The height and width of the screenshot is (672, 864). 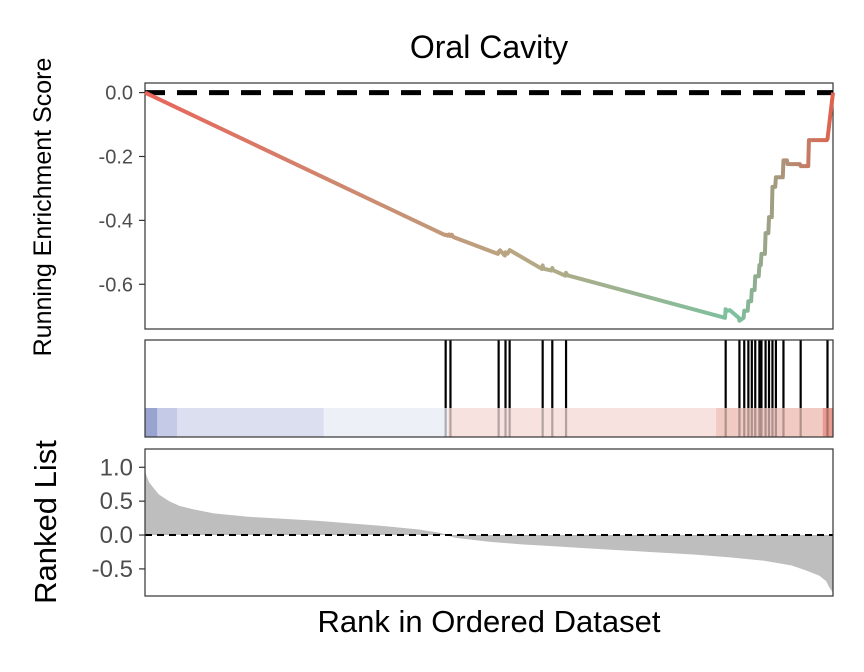 I want to click on es-y-tick-label: -0.4, so click(x=116, y=221).